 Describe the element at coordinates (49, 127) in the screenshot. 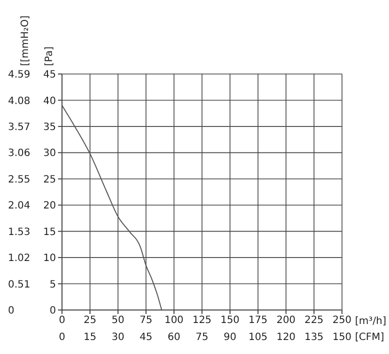

I see `y-tick-label: 35` at that location.